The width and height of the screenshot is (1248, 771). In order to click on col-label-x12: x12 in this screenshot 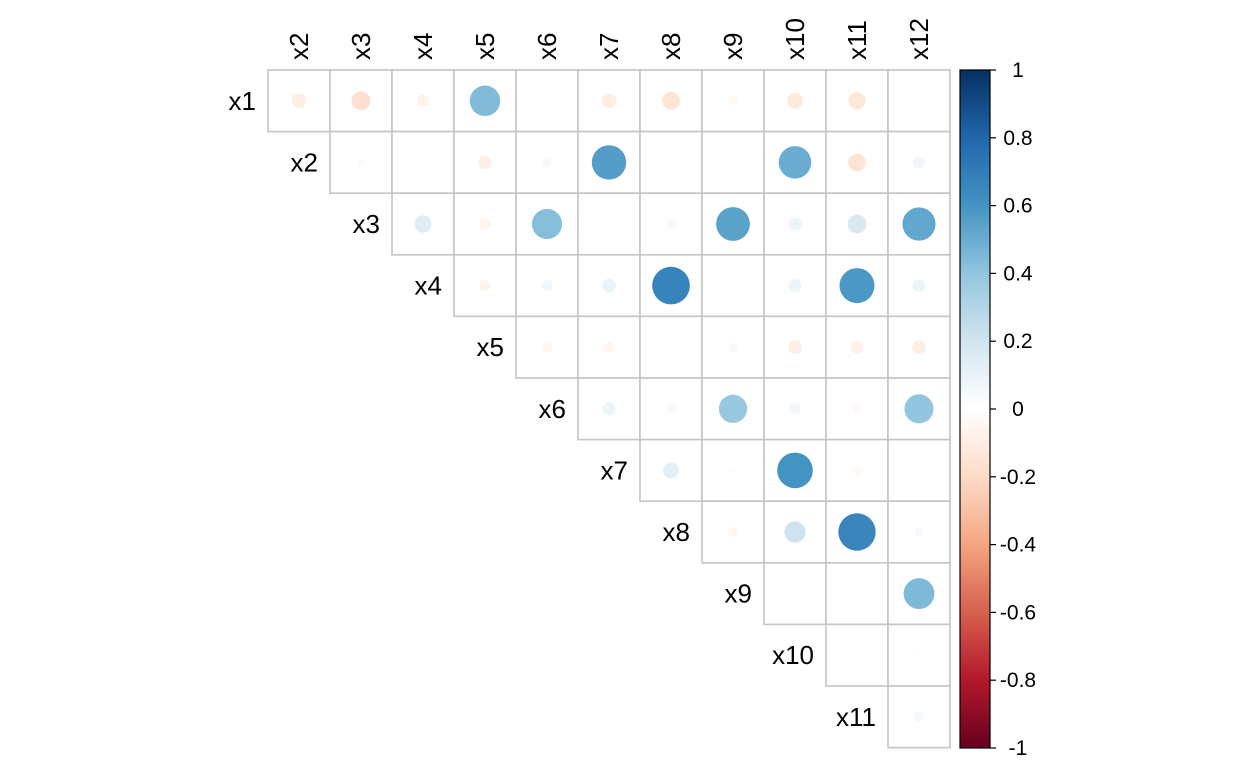, I will do `click(919, 39)`.